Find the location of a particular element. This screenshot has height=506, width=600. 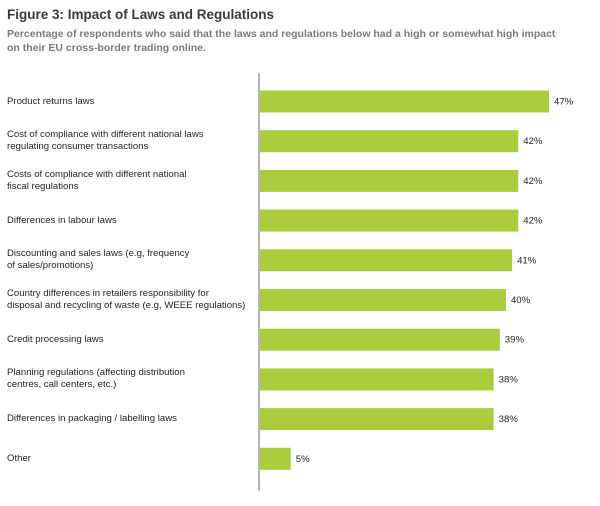

category-label-line: Differences in labour laws is located at coordinates (62, 220).